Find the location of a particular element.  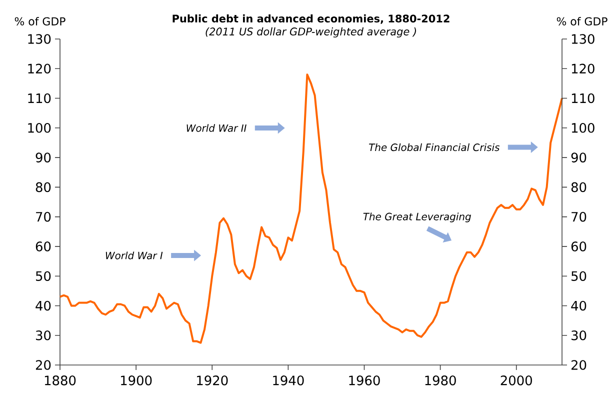

x-tick-label: 1880 is located at coordinates (60, 381).